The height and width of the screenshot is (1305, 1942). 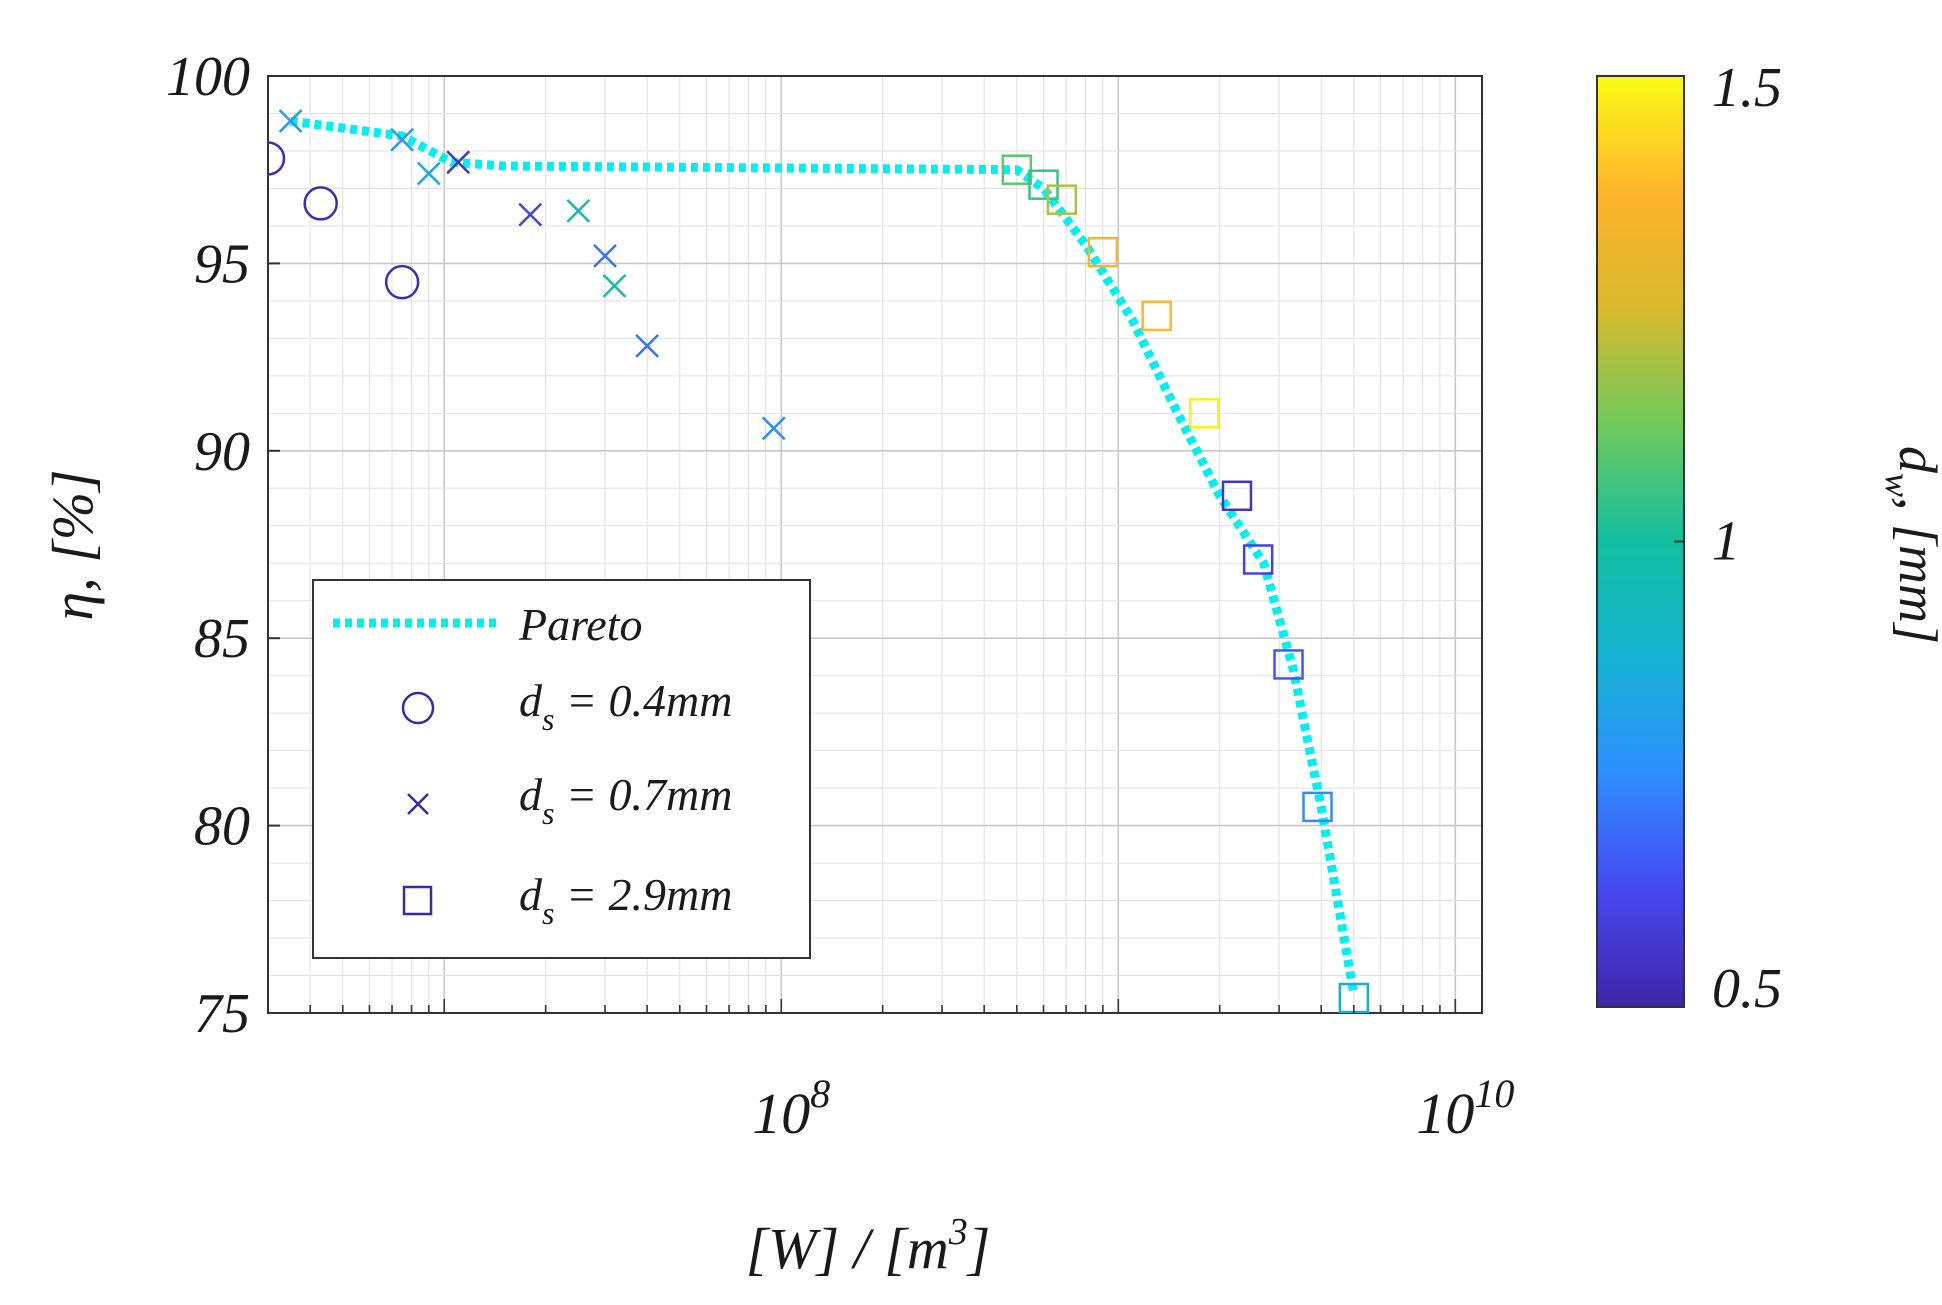 What do you see at coordinates (1747, 88) in the screenshot?
I see `colorbar-tick-label: 1.5` at bounding box center [1747, 88].